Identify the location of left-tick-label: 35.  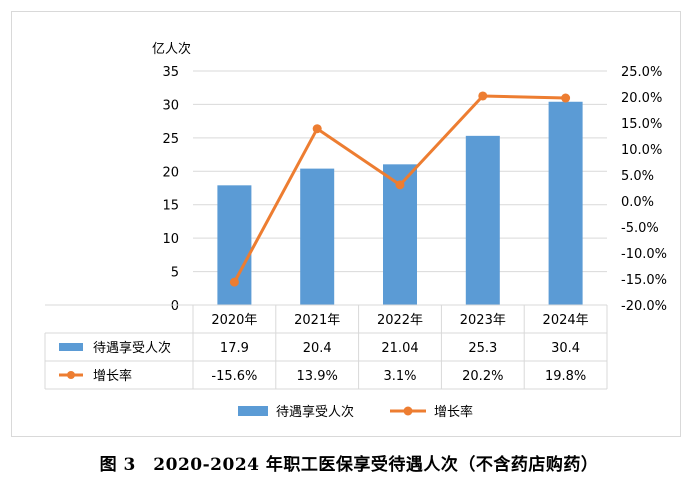
(170, 72).